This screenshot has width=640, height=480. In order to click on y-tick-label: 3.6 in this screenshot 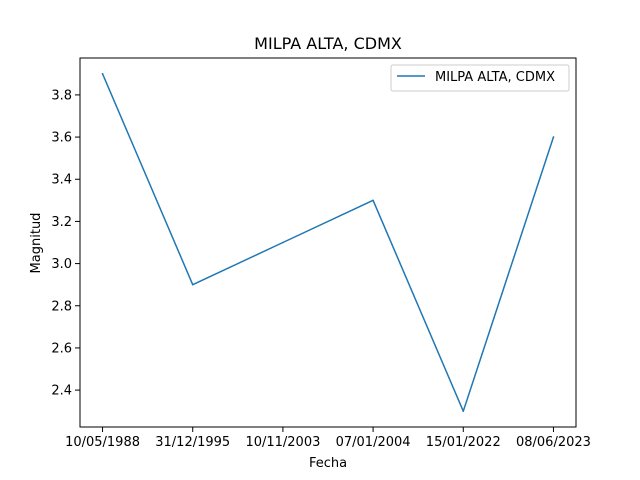, I will do `click(61, 138)`.